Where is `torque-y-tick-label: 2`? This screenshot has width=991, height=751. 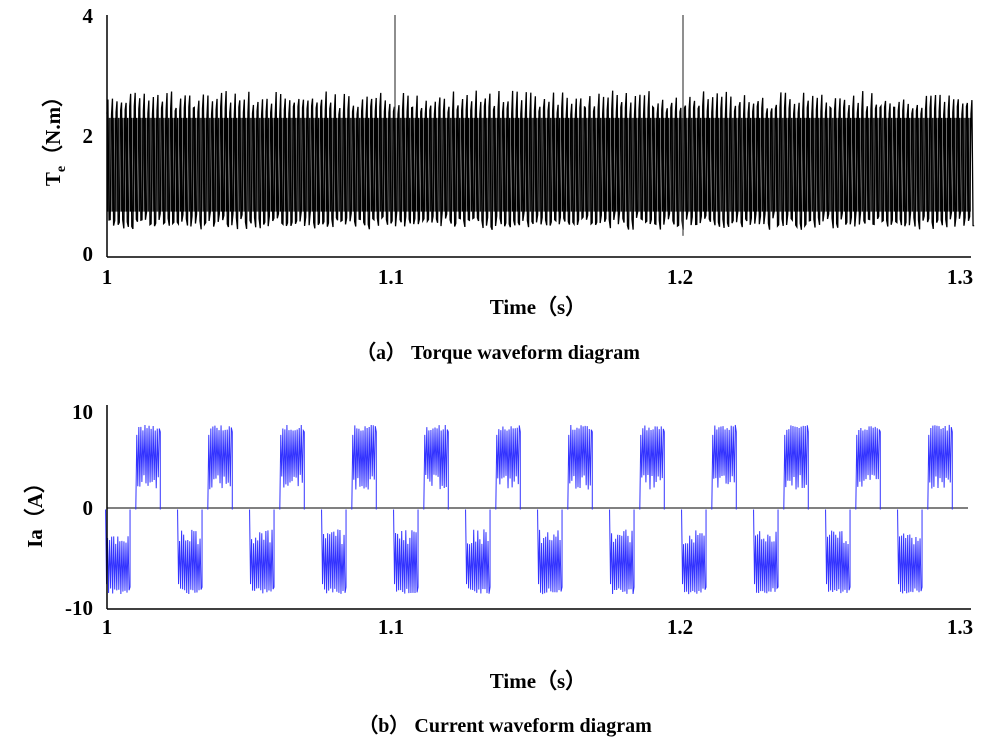
torque-y-tick-label: 2 is located at coordinates (88, 136).